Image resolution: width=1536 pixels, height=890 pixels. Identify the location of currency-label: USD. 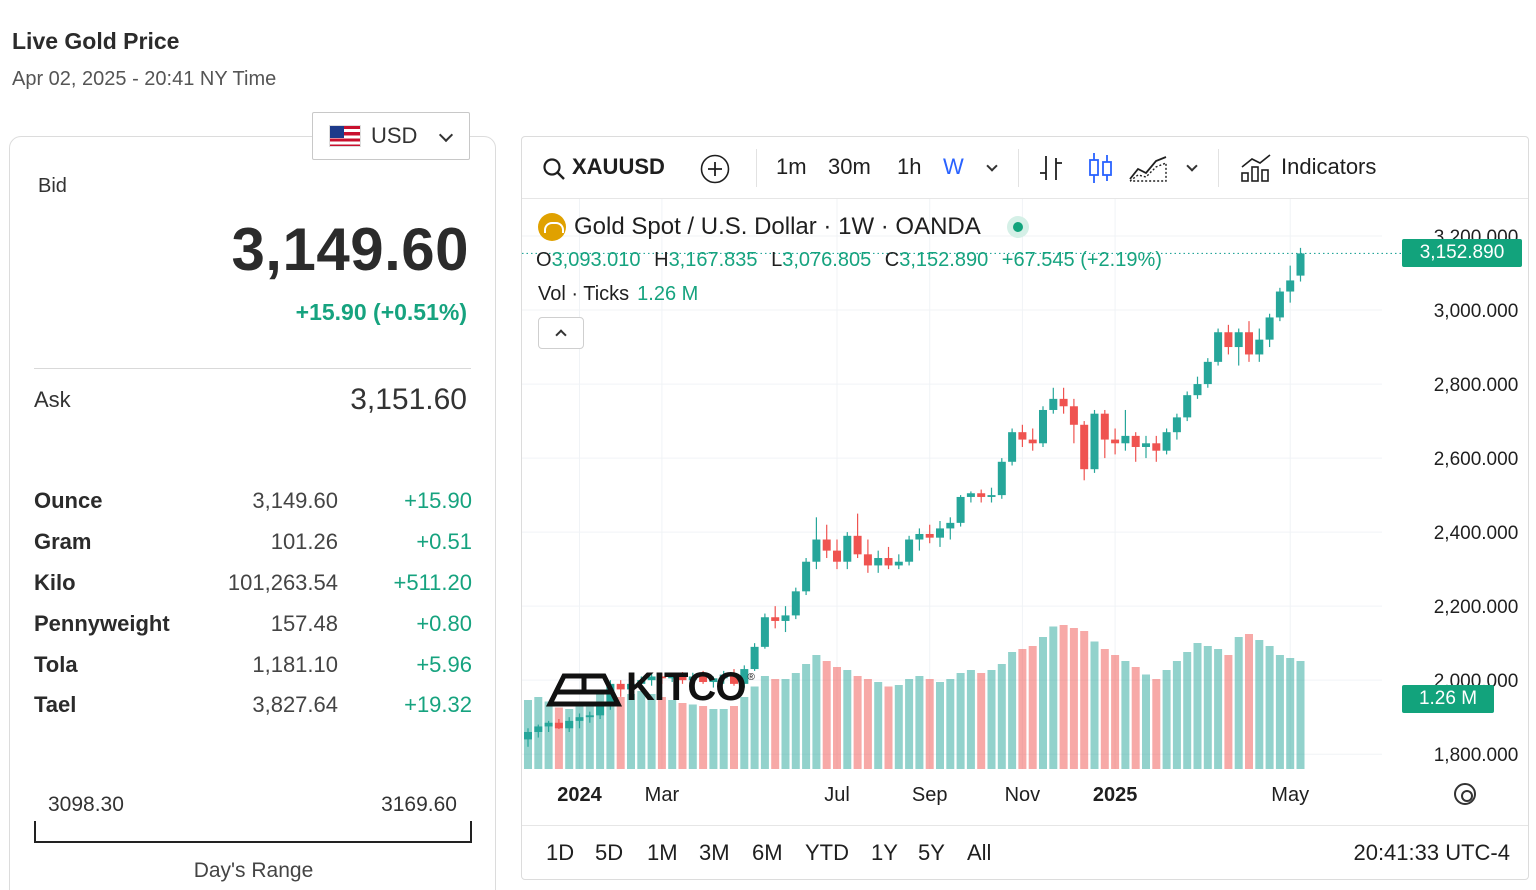
(394, 135).